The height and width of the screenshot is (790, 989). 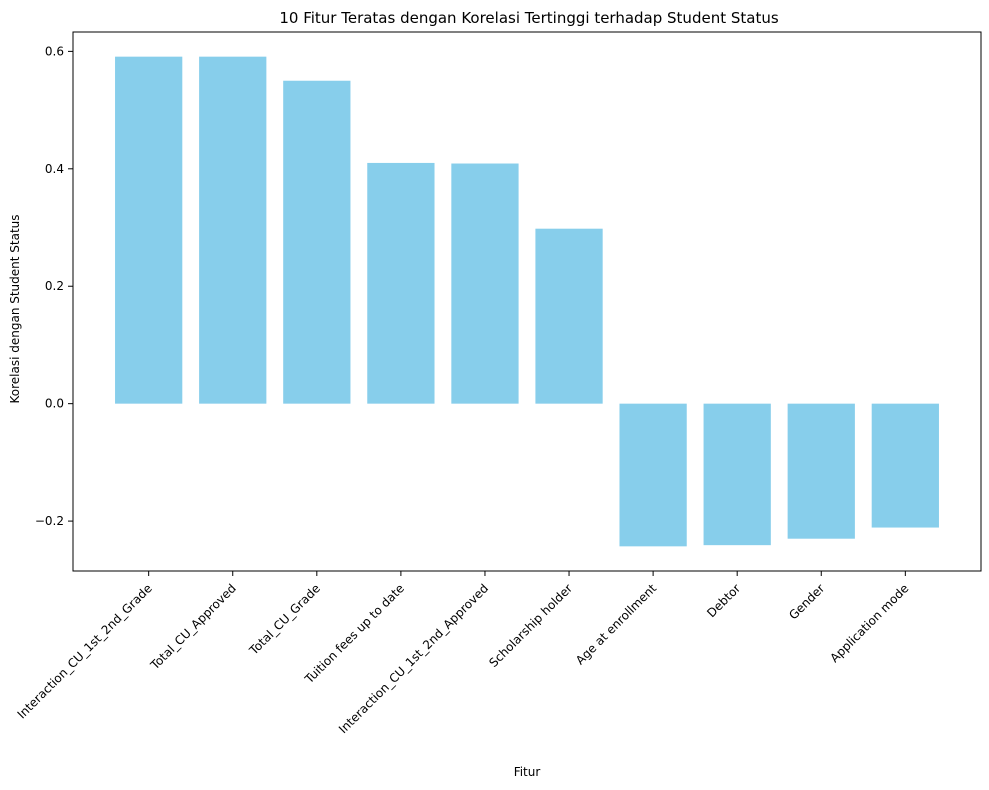 What do you see at coordinates (284, 619) in the screenshot?
I see `x-tick-label-2: Total_CU_Grade` at bounding box center [284, 619].